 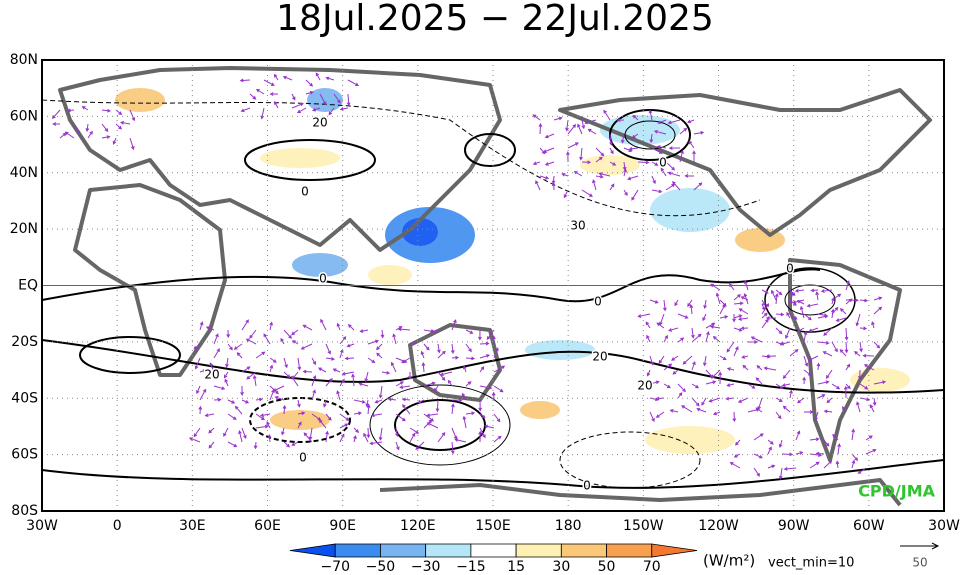 I want to click on contour-label: 30, so click(x=577, y=226).